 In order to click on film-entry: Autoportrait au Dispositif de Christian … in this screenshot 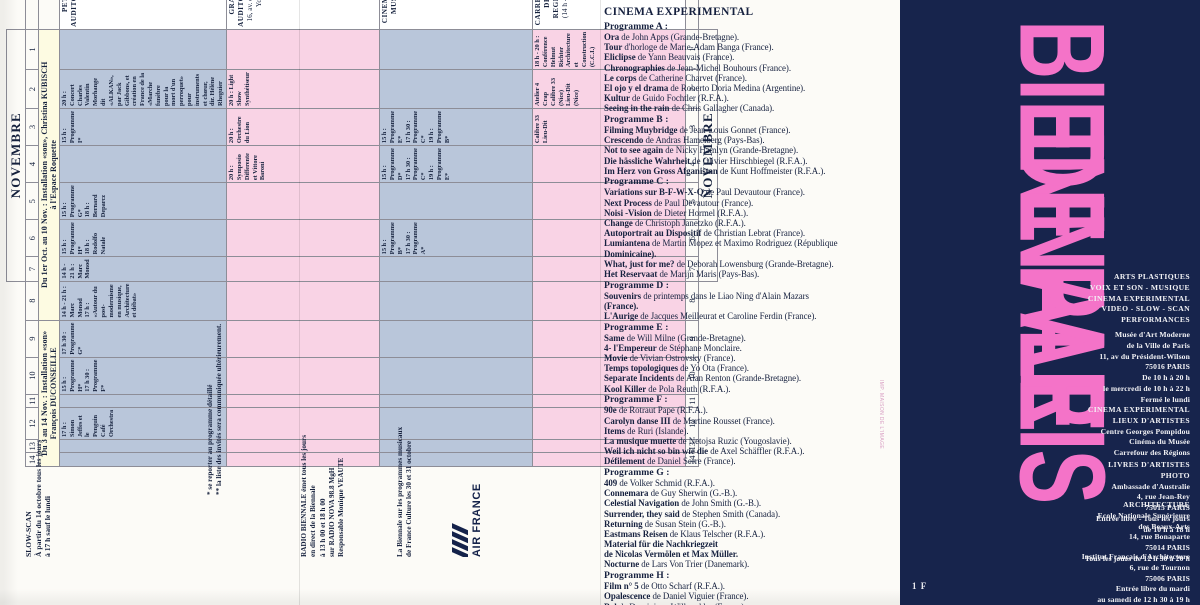, I will do `click(705, 233)`.